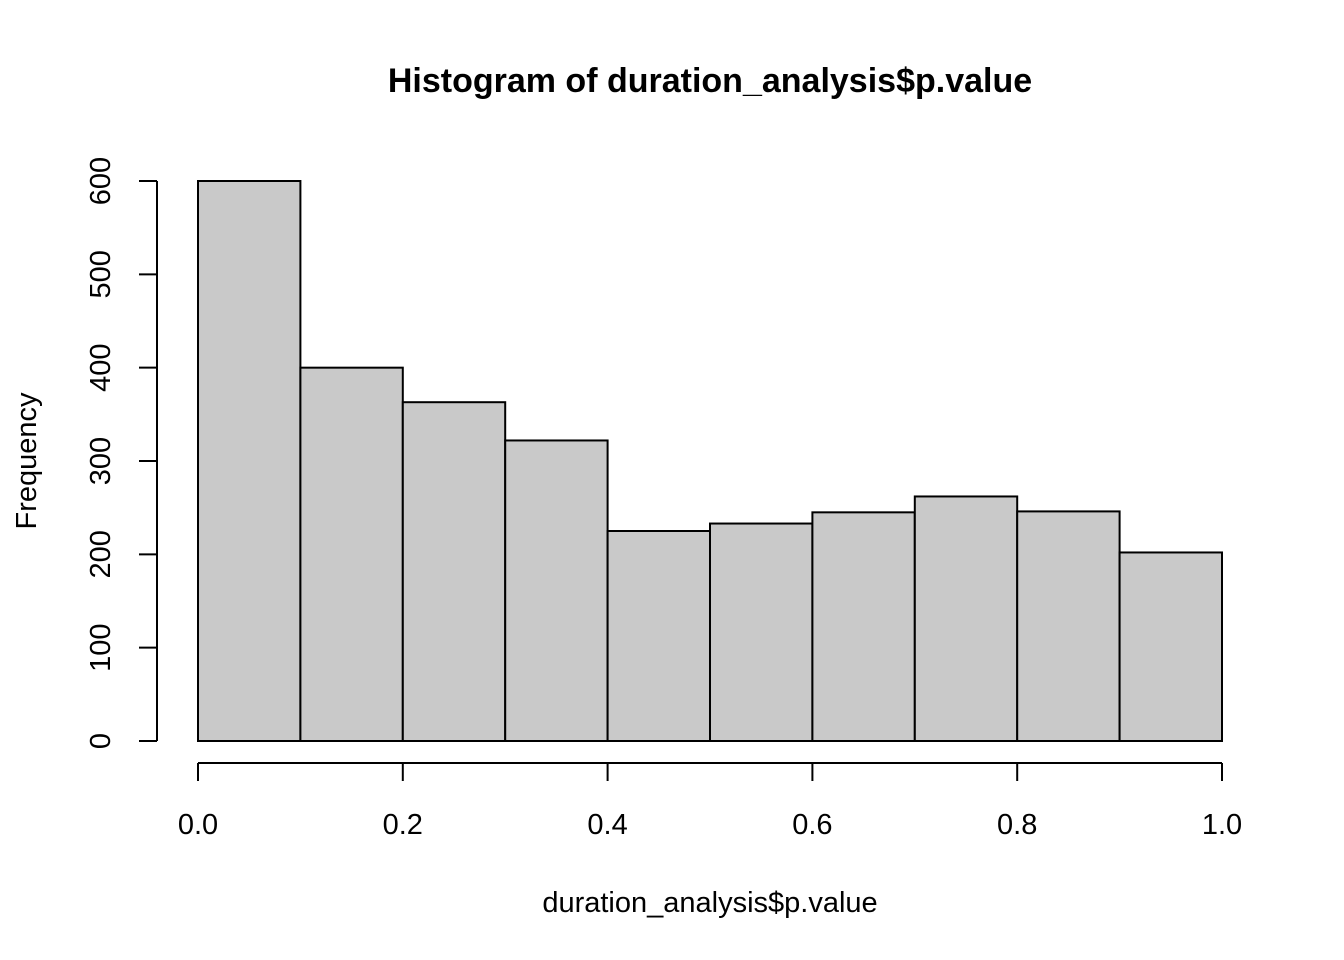 This screenshot has width=1344, height=960. What do you see at coordinates (710, 801) in the screenshot?
I see `x-axis: 0.0 0.2 0.4 0.6 0.8 1.0` at bounding box center [710, 801].